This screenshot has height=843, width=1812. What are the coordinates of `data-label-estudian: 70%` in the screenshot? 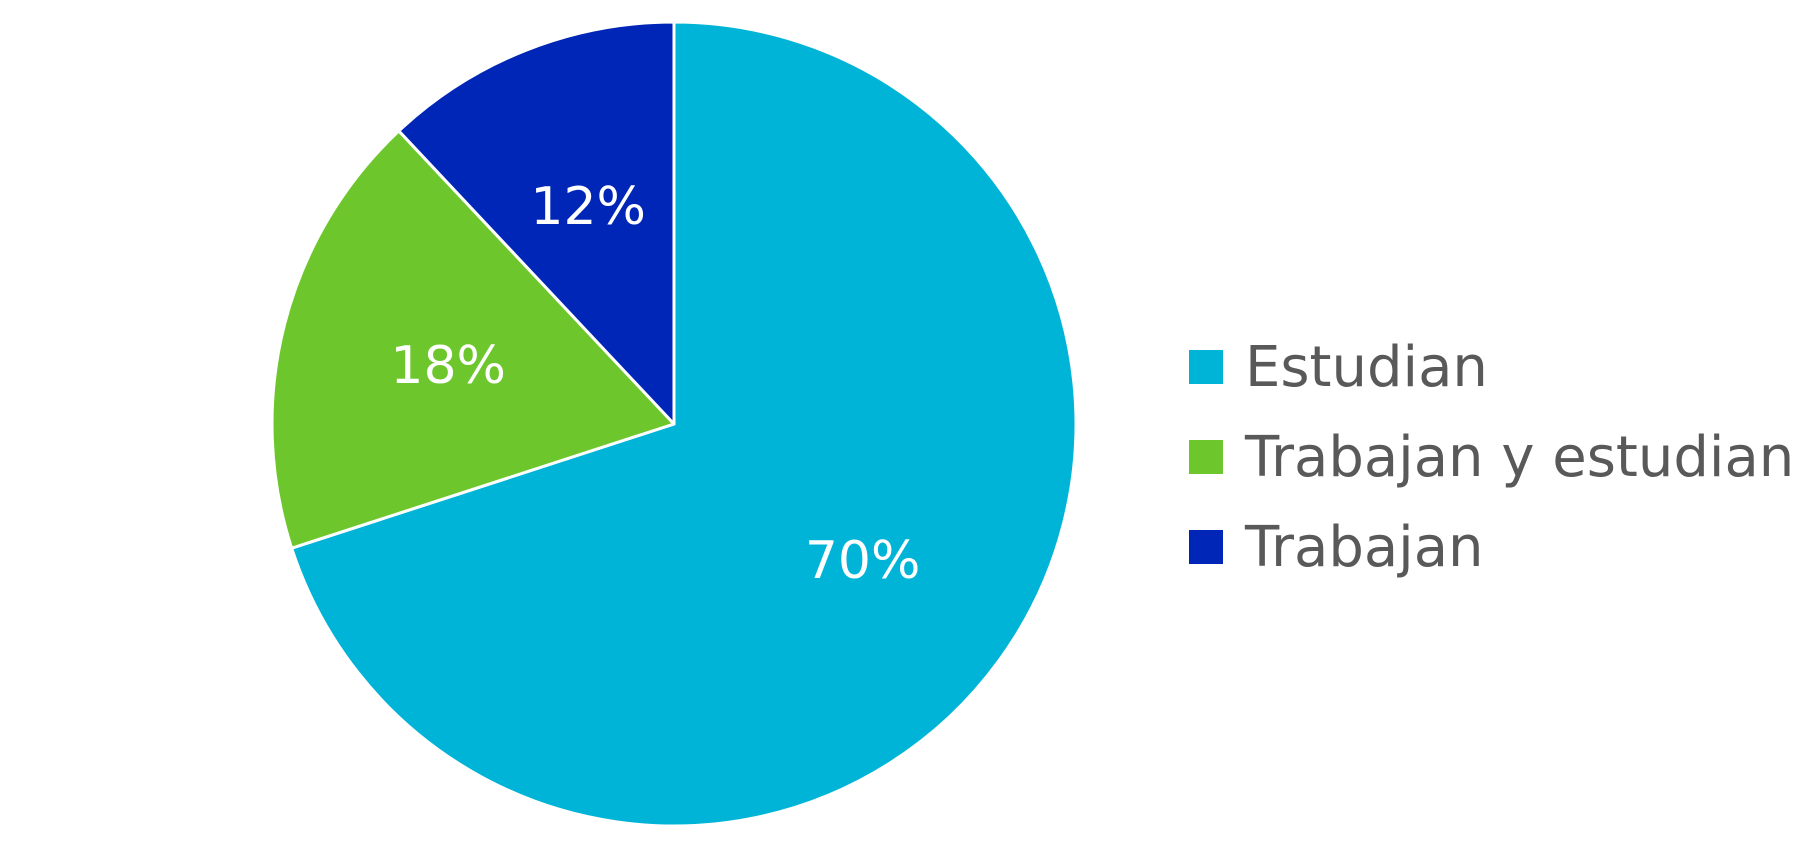 It's located at (863, 561).